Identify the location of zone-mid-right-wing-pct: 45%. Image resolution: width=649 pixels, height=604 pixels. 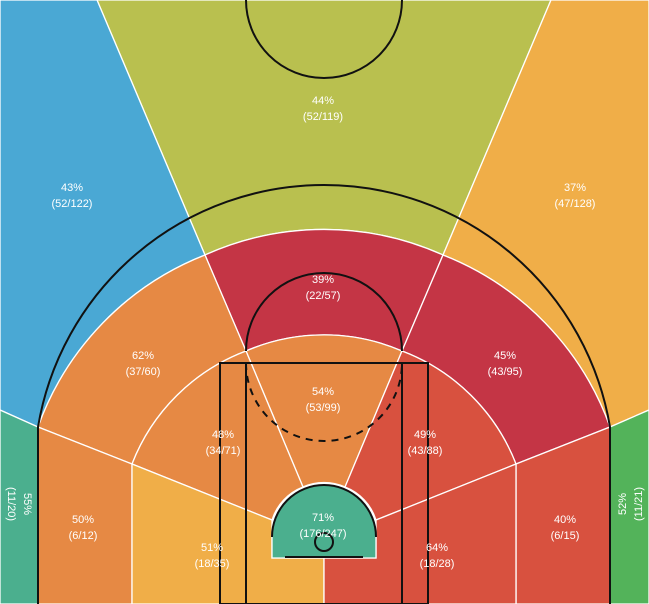
(505, 356).